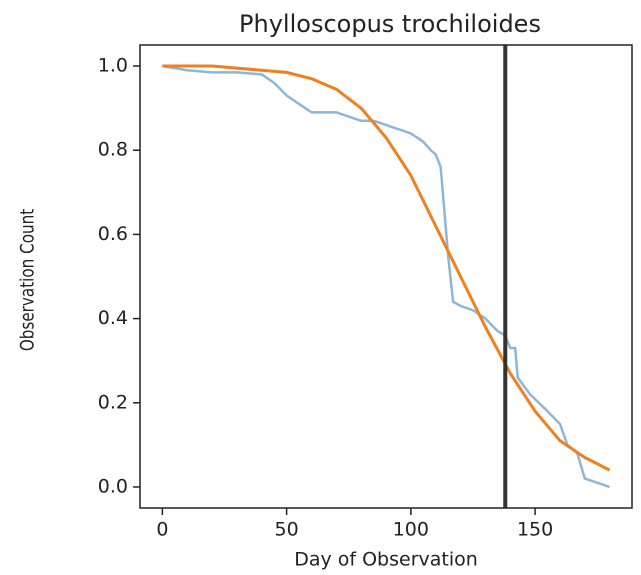 Image resolution: width=641 pixels, height=575 pixels. What do you see at coordinates (113, 234) in the screenshot?
I see `y-tick-label: 0.6` at bounding box center [113, 234].